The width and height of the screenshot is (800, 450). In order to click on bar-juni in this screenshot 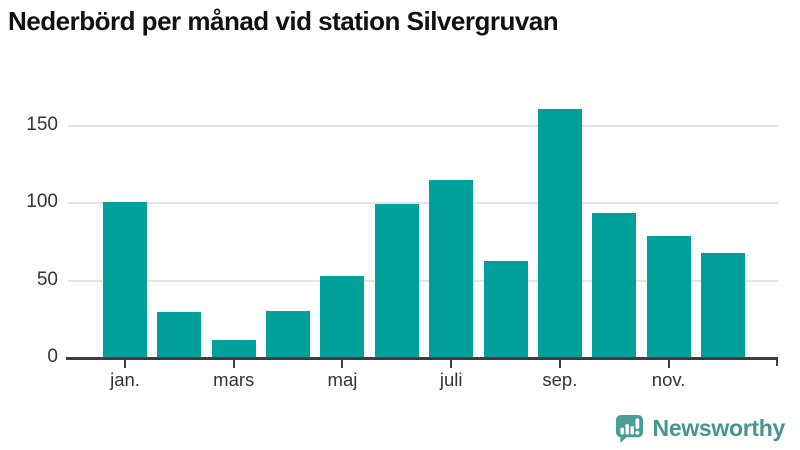, I will do `click(396, 280)`.